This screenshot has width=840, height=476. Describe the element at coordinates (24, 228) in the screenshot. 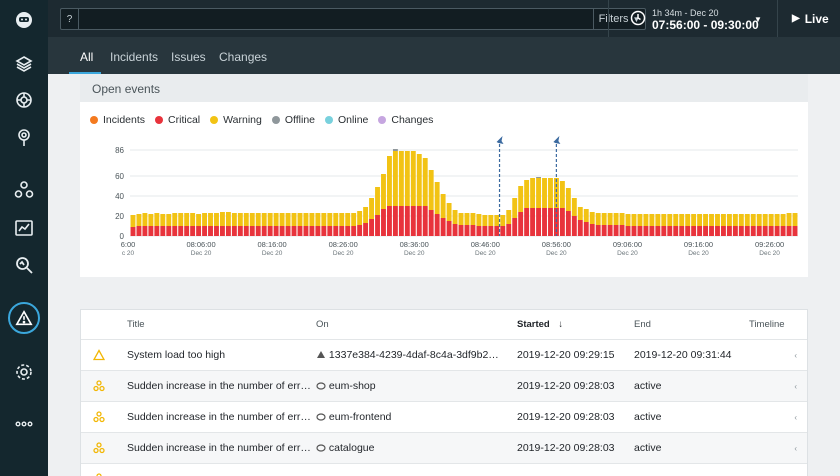

I see `dashboard-icon` at that location.